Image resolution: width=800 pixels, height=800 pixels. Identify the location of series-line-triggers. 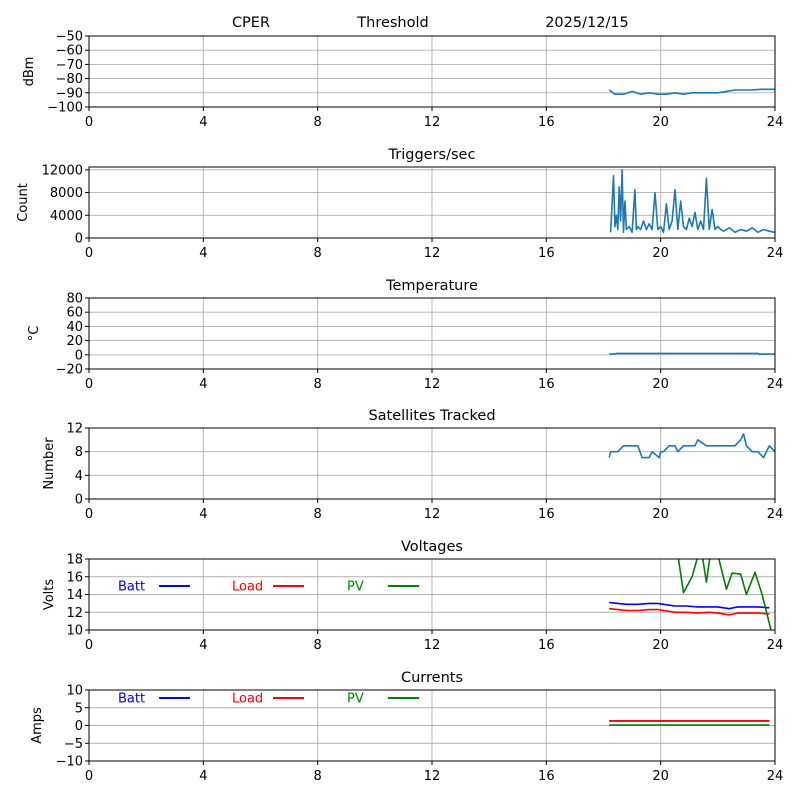
(692, 201).